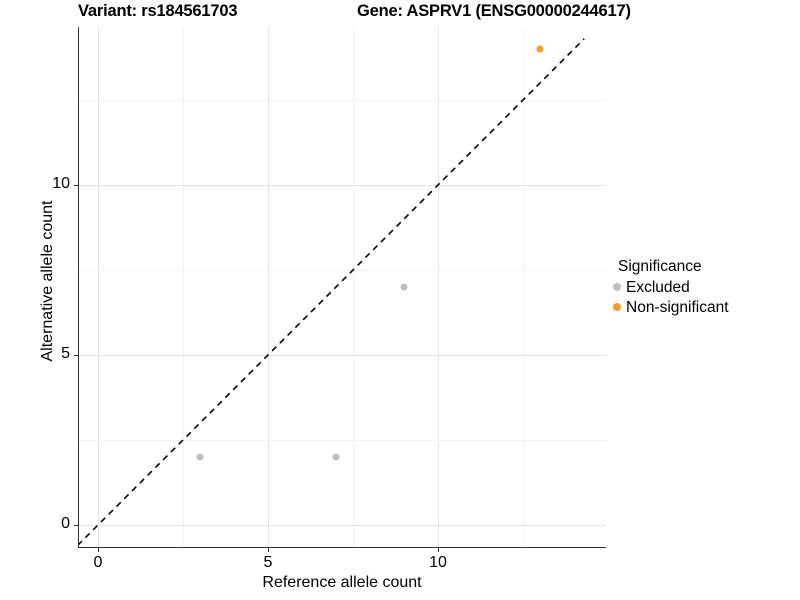 This screenshot has width=800, height=600. What do you see at coordinates (61, 183) in the screenshot?
I see `y-axis-tick-label: 10` at bounding box center [61, 183].